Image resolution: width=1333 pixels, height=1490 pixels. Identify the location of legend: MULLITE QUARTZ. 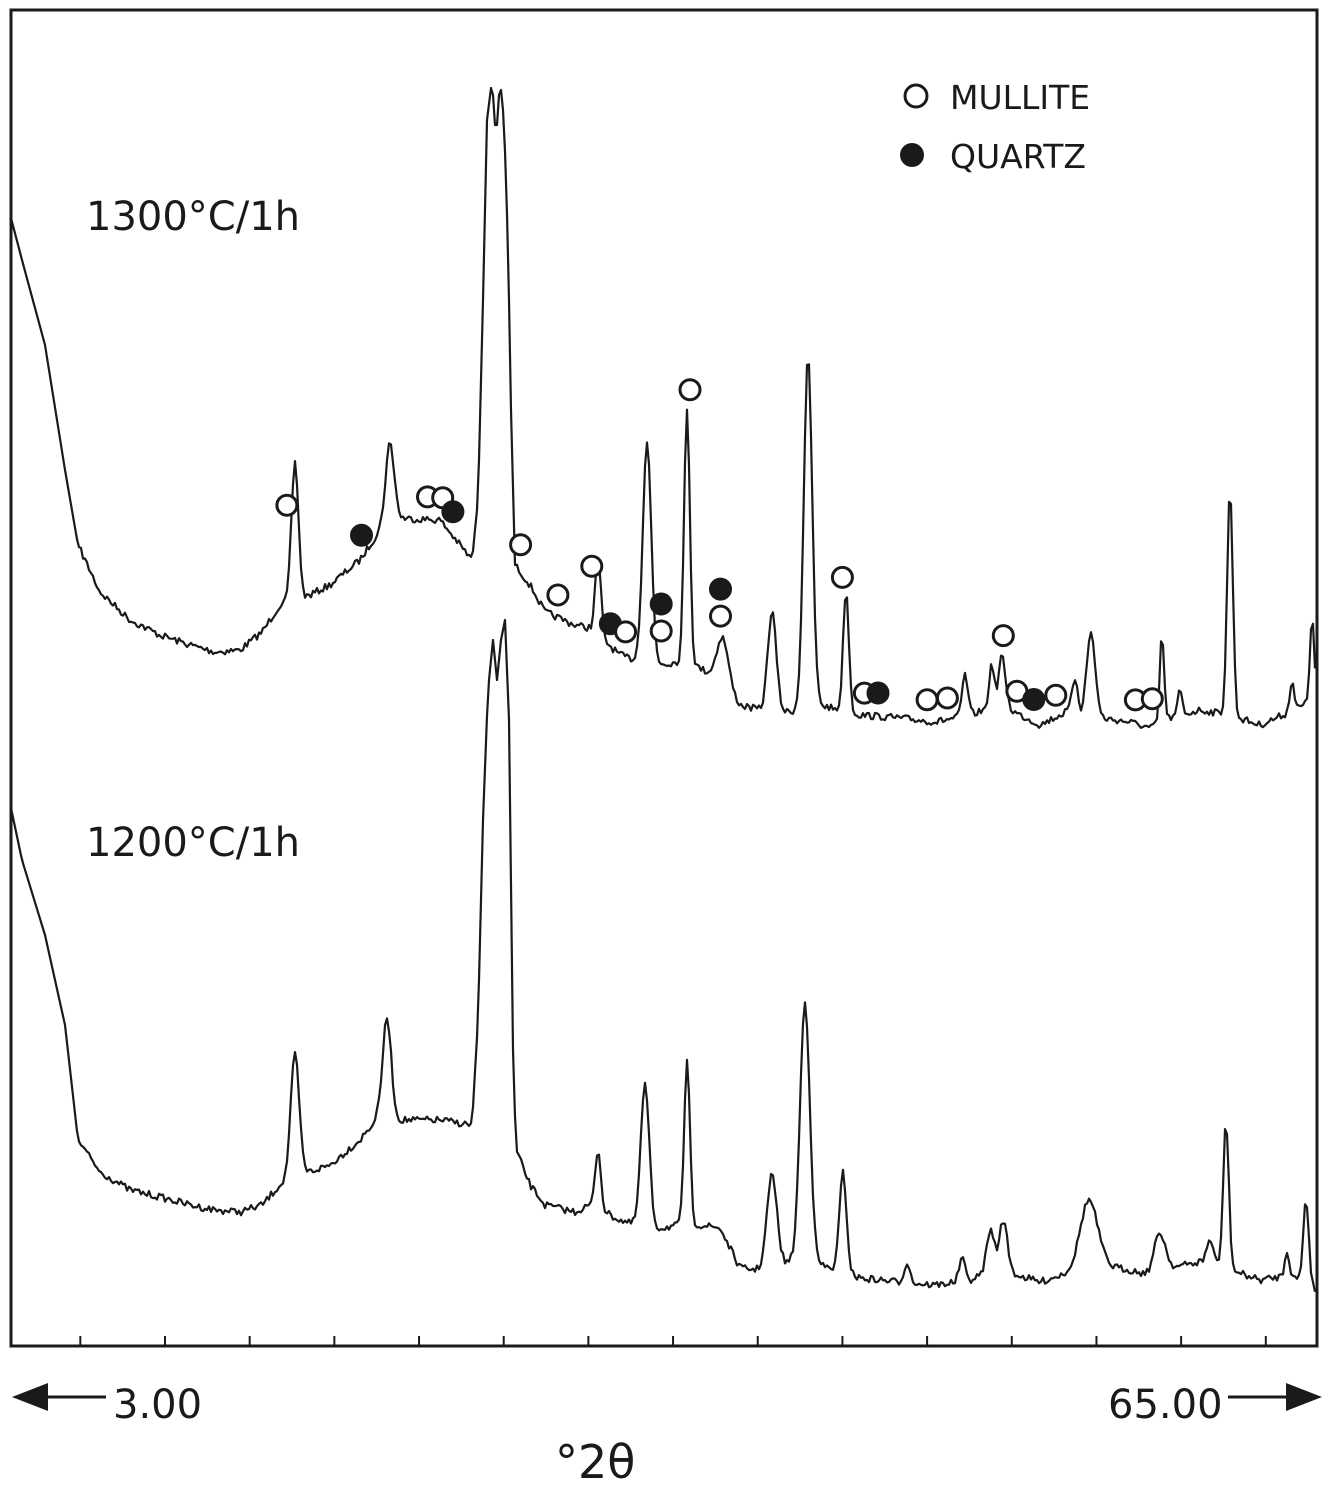
(995, 127).